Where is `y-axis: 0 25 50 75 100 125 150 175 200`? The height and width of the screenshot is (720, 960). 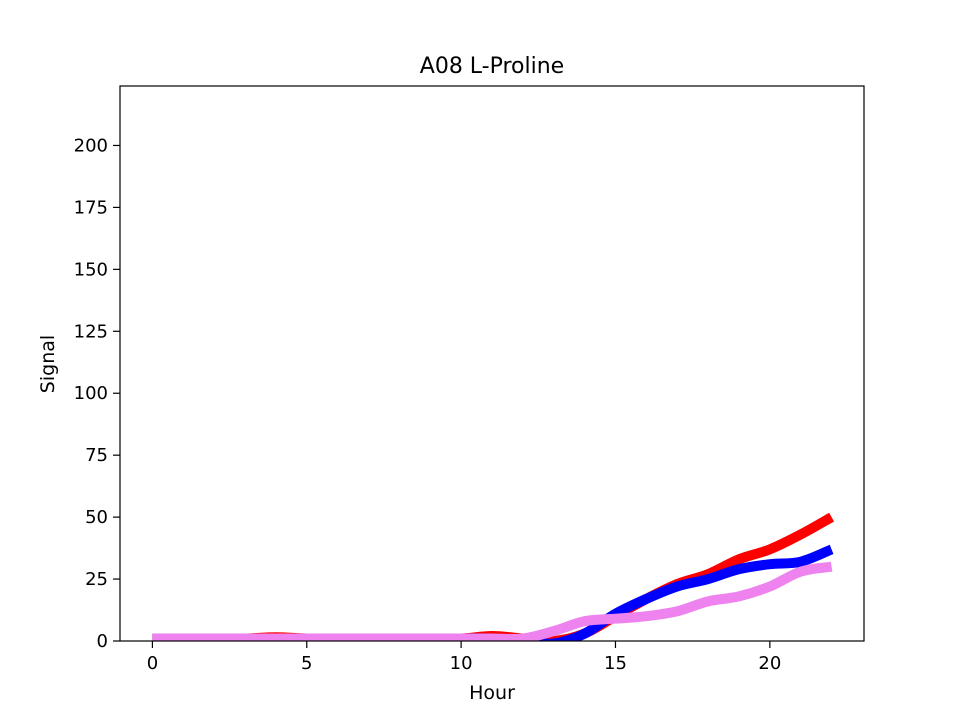
y-axis: 0 25 50 75 100 125 150 175 200 is located at coordinates (97, 393).